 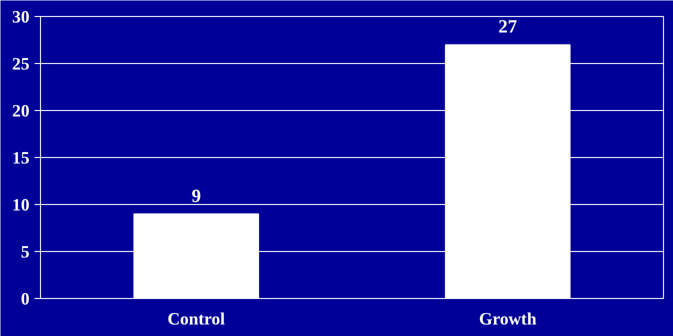 What do you see at coordinates (21, 64) in the screenshot?
I see `y-tick-label: 25` at bounding box center [21, 64].